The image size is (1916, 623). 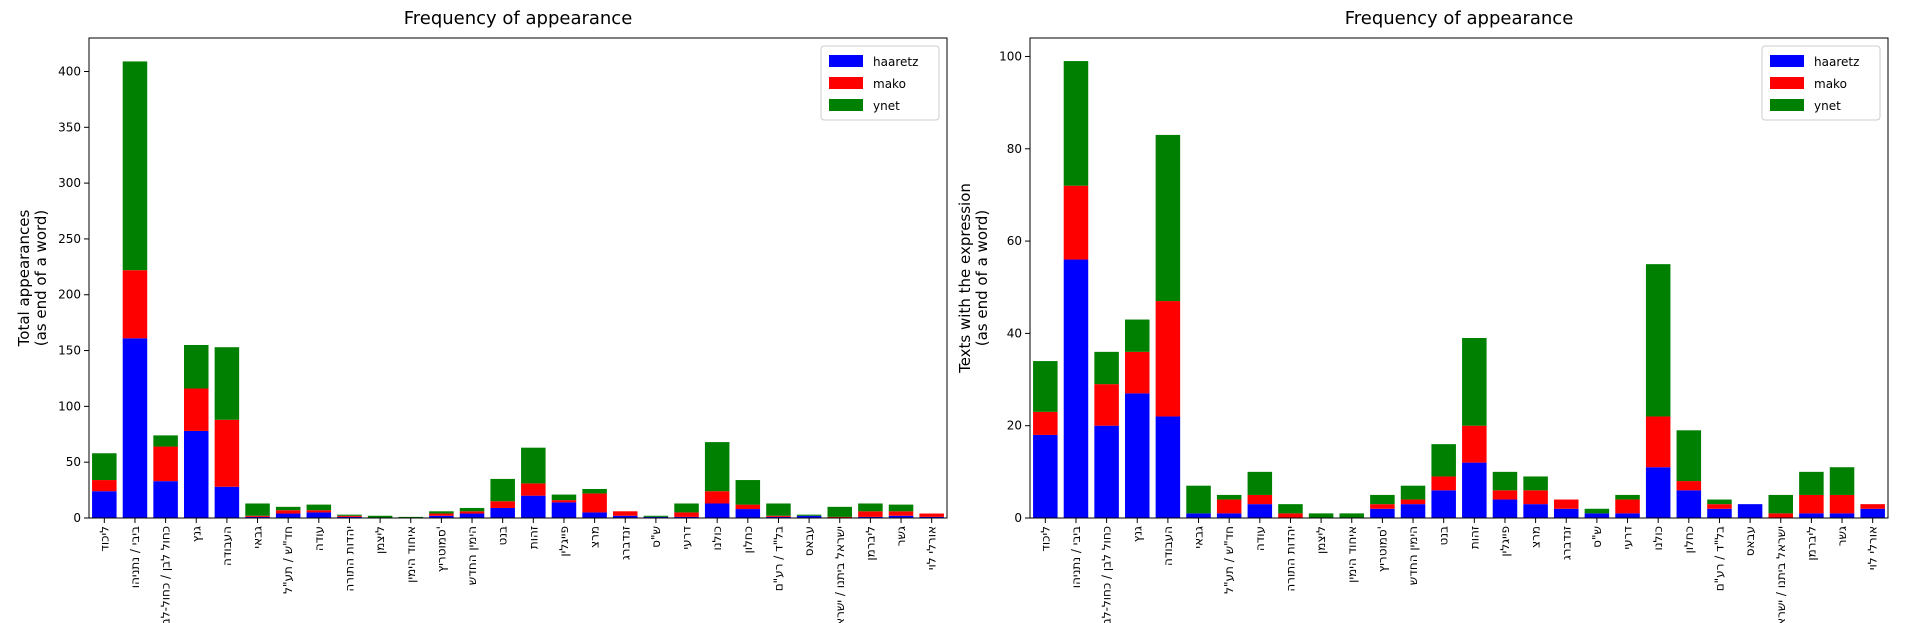 What do you see at coordinates (1873, 548) in the screenshot?
I see `x-tick-label: אורלי לוי` at bounding box center [1873, 548].